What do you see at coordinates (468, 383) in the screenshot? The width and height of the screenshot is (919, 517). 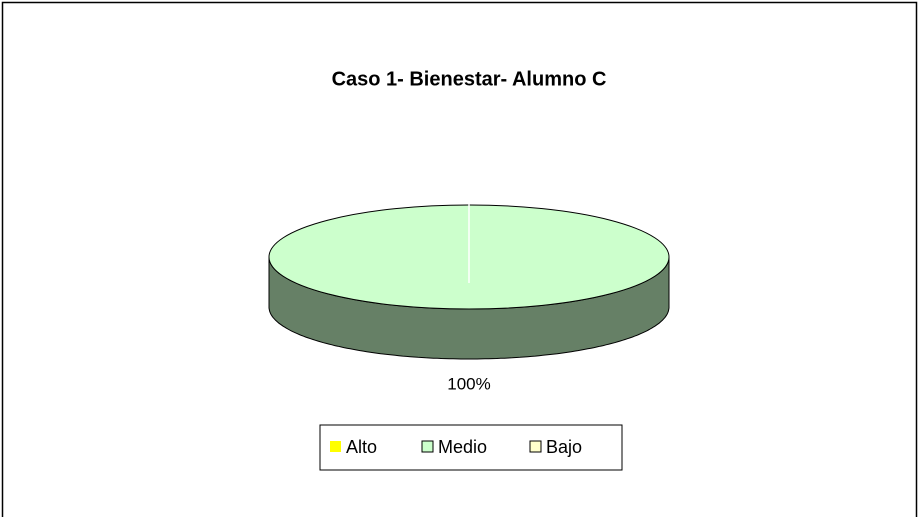 I see `data-label: 100%` at bounding box center [468, 383].